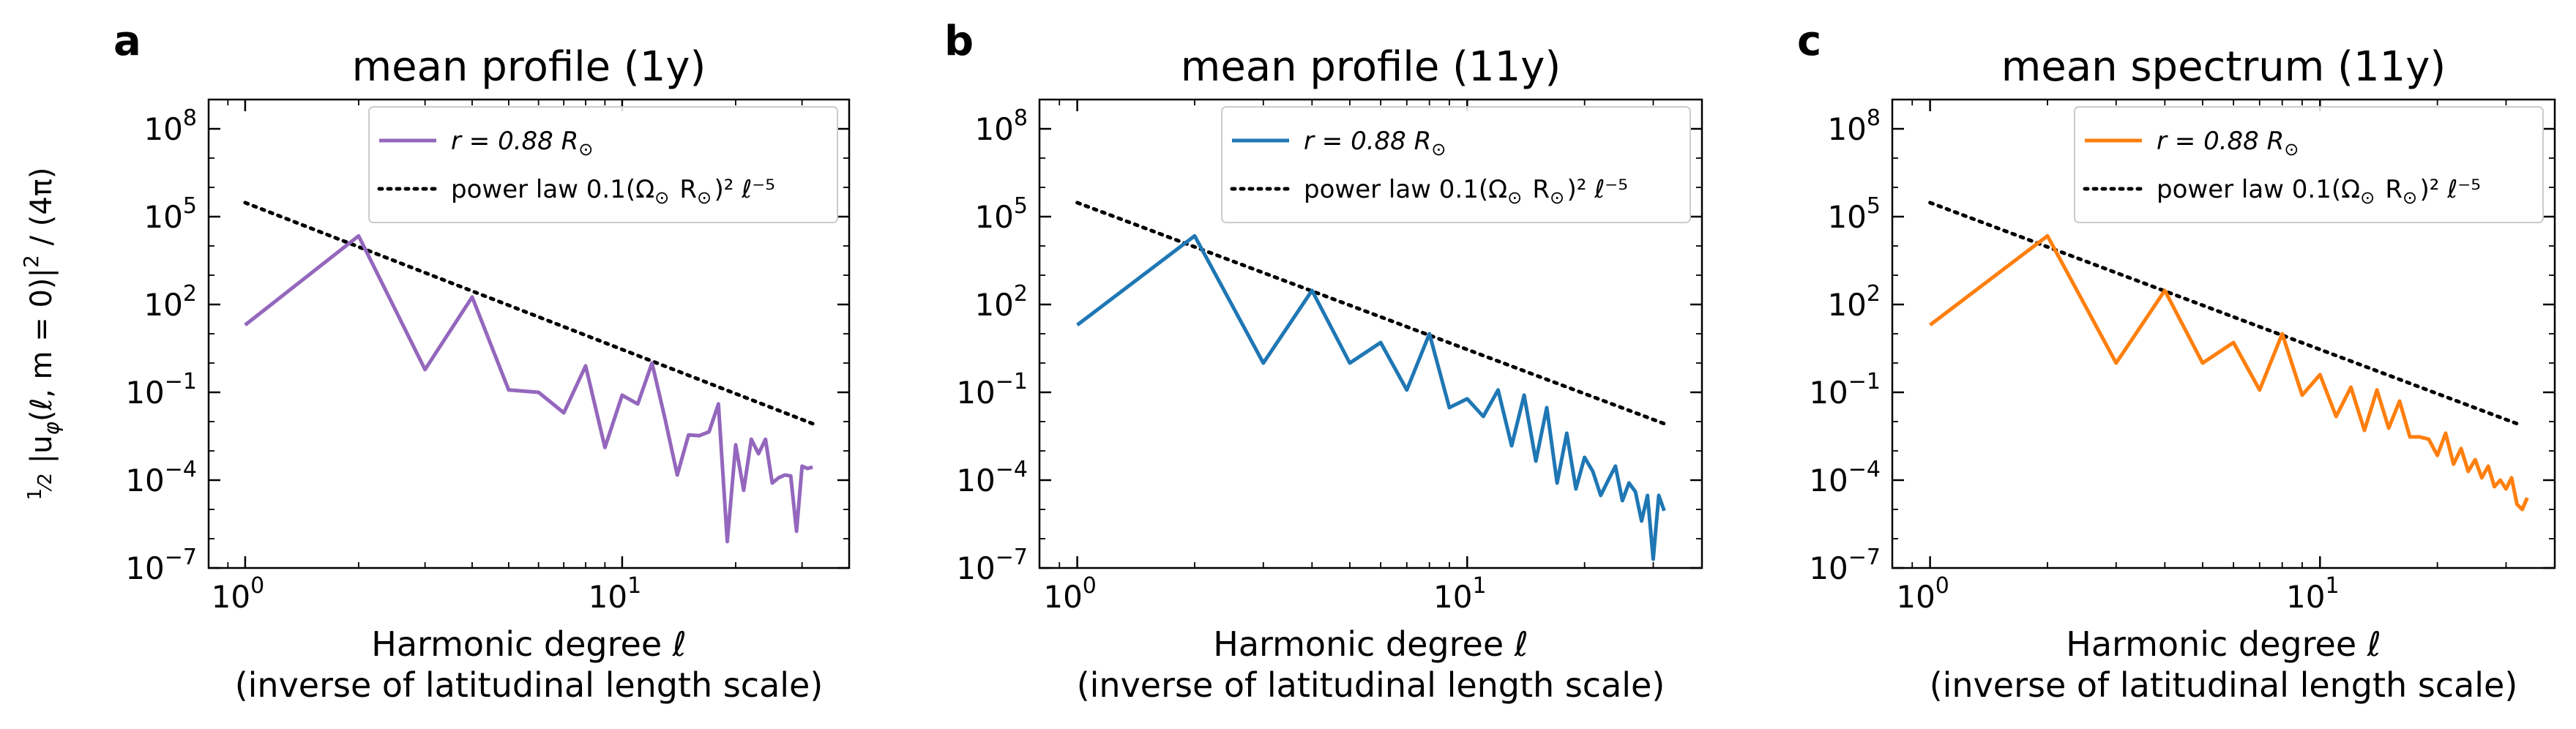  Describe the element at coordinates (2224, 685) in the screenshot. I see `x-axis-label-line2: (inverse of latitudinal length scale)` at that location.